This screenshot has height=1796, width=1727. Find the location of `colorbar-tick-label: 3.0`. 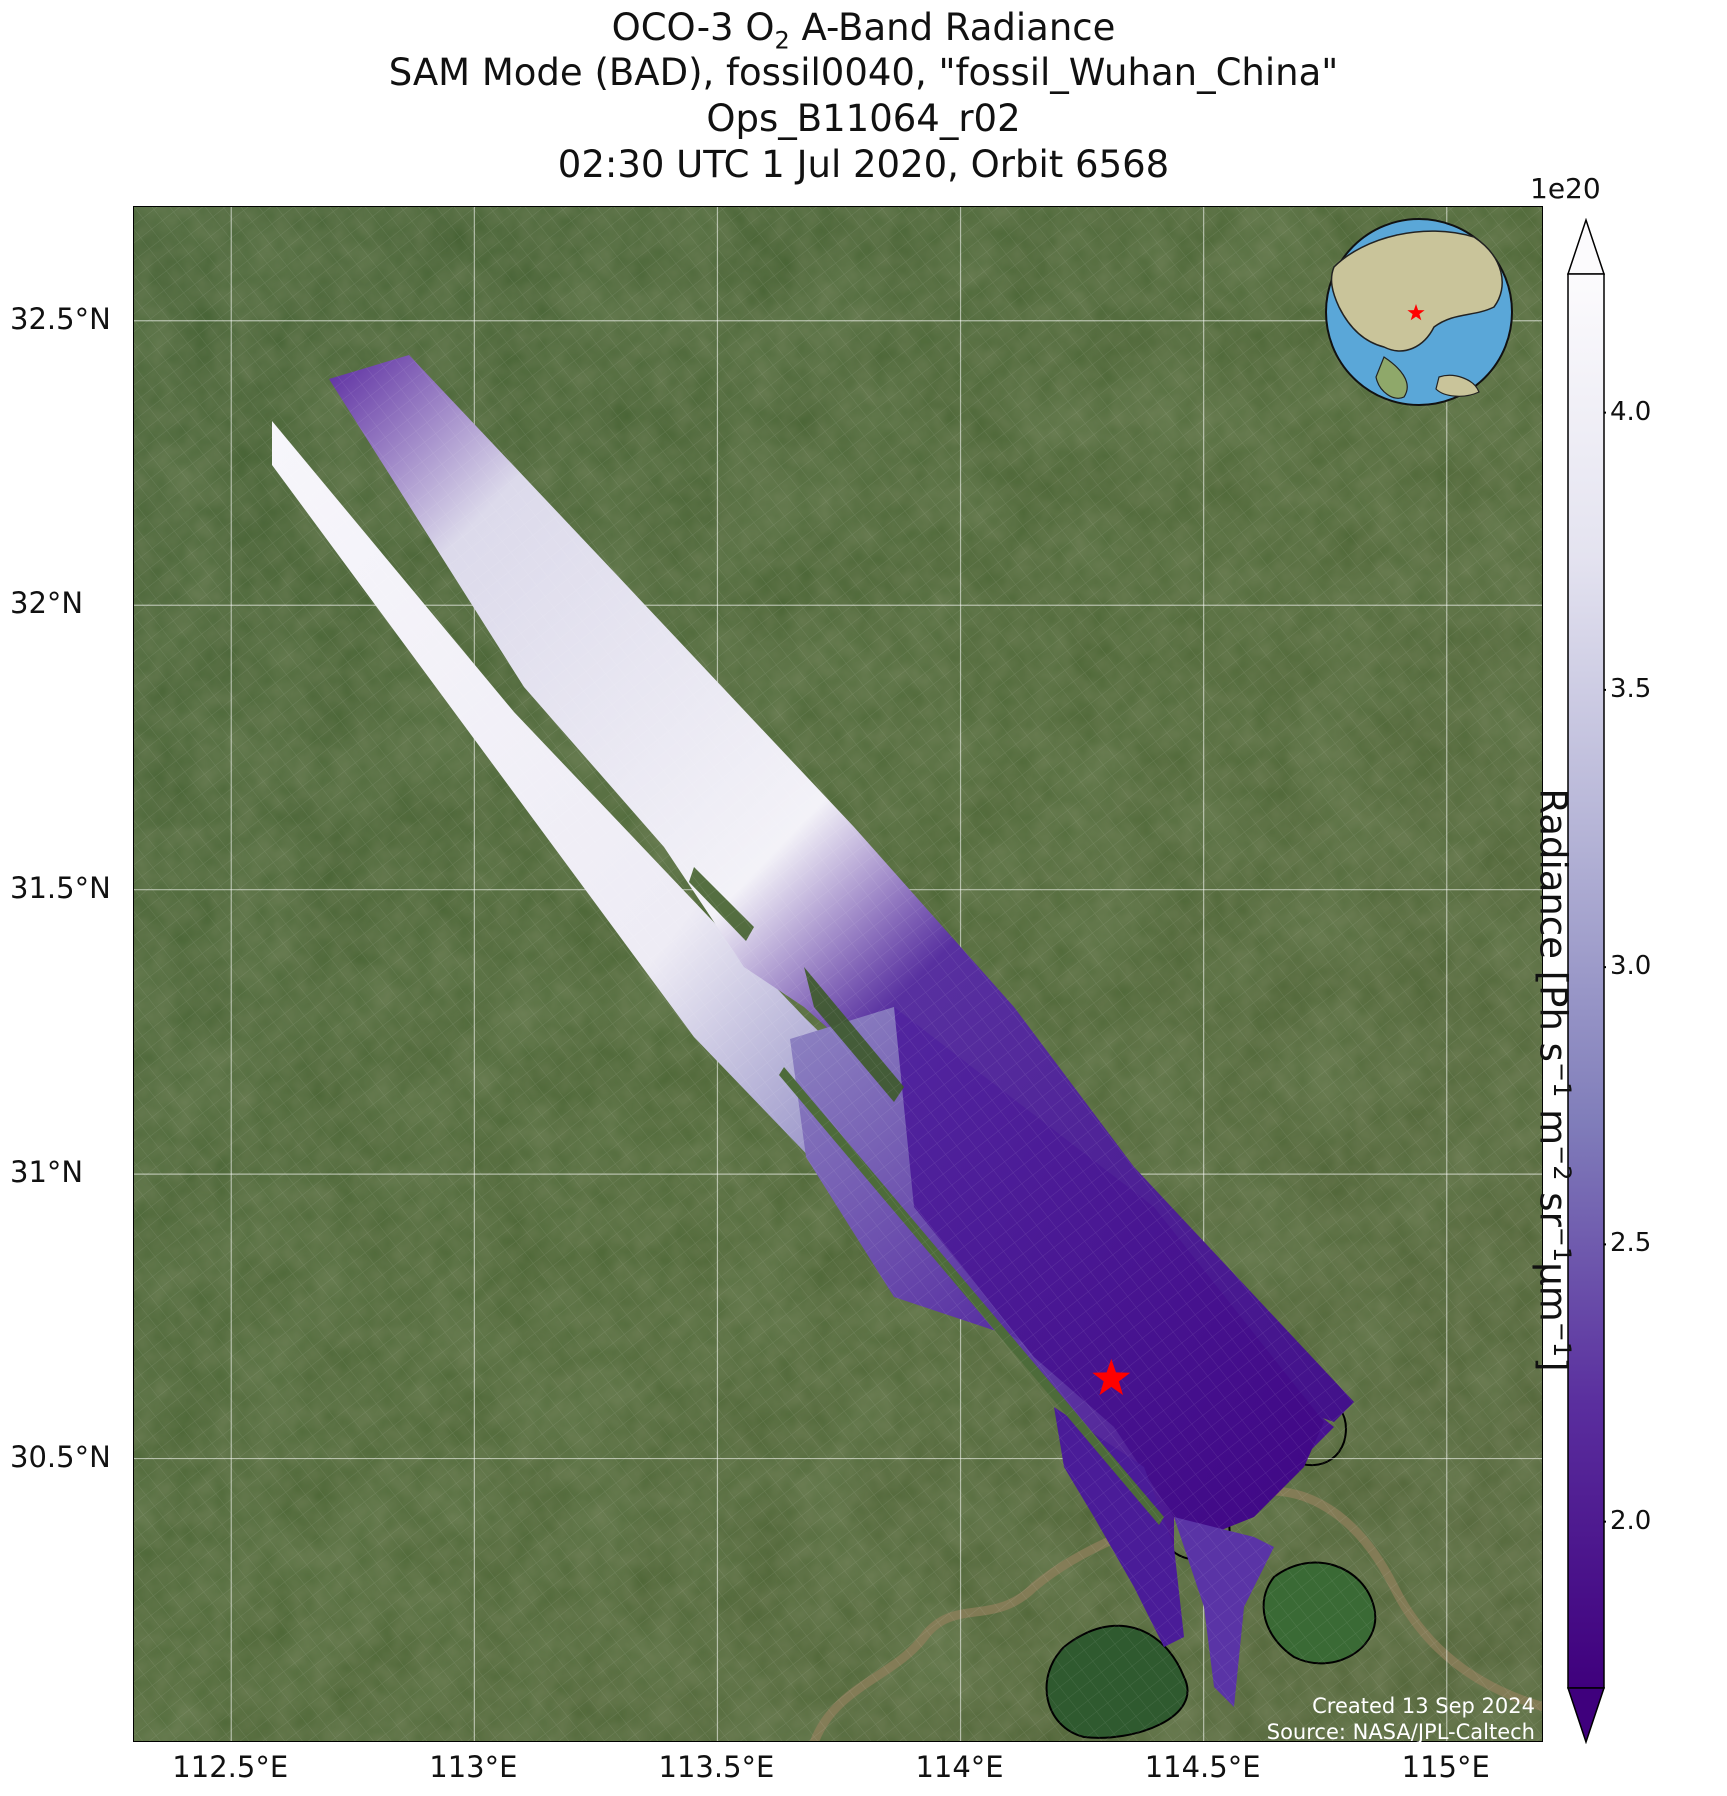

colorbar-tick-label: 3.0 is located at coordinates (1631, 966).